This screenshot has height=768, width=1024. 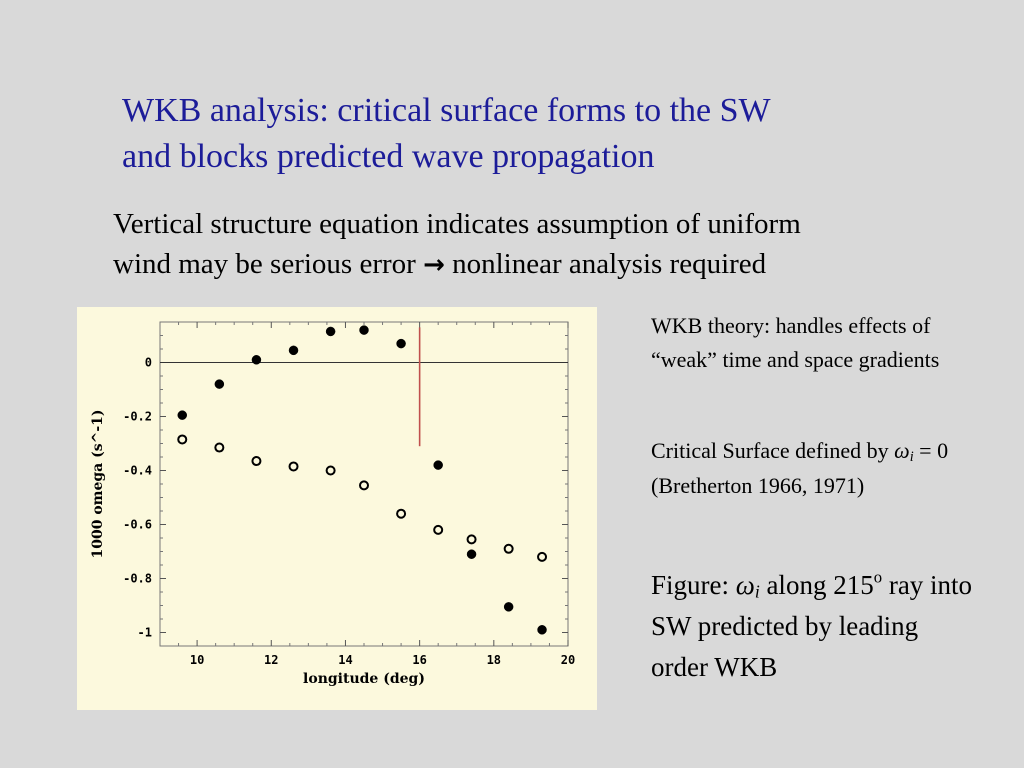 What do you see at coordinates (271, 660) in the screenshot?
I see `x-tick-label: 12` at bounding box center [271, 660].